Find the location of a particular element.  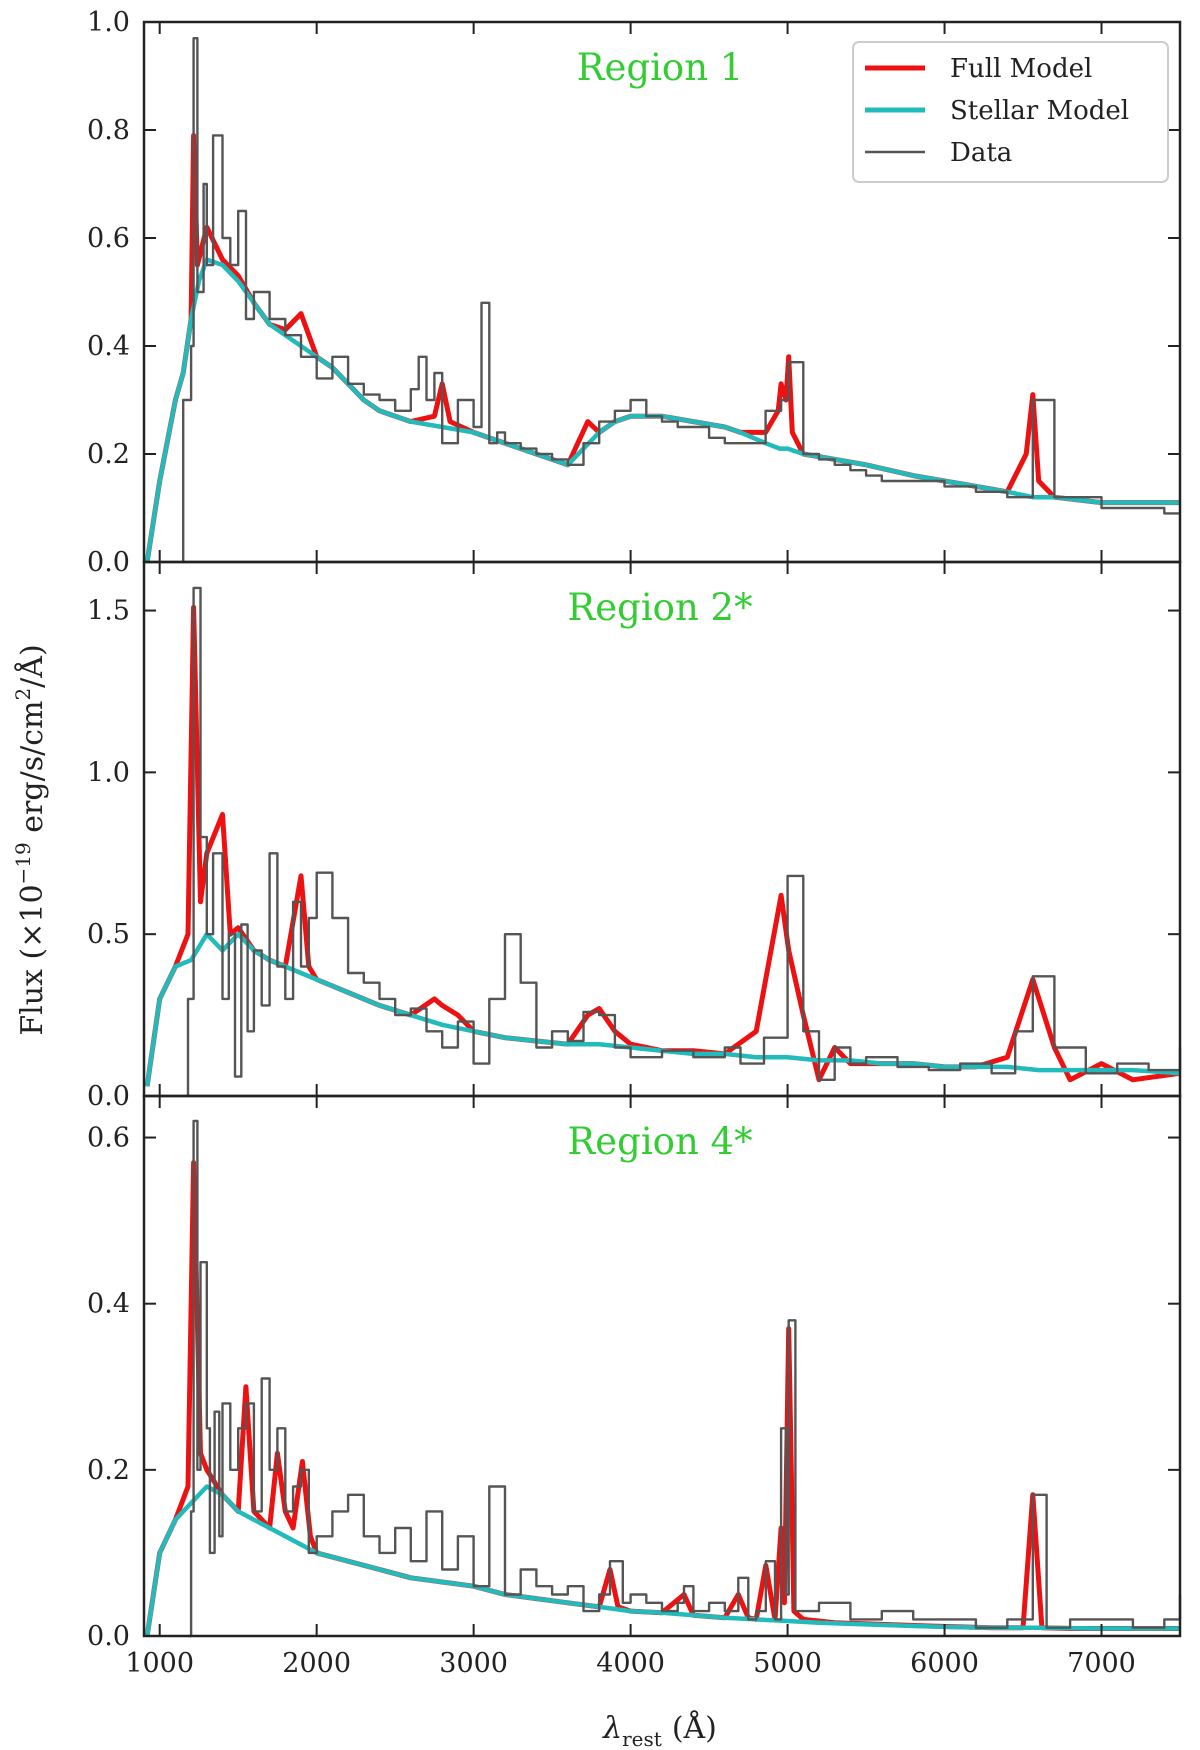

x-axis-title: λrest (Å) is located at coordinates (659, 1730).